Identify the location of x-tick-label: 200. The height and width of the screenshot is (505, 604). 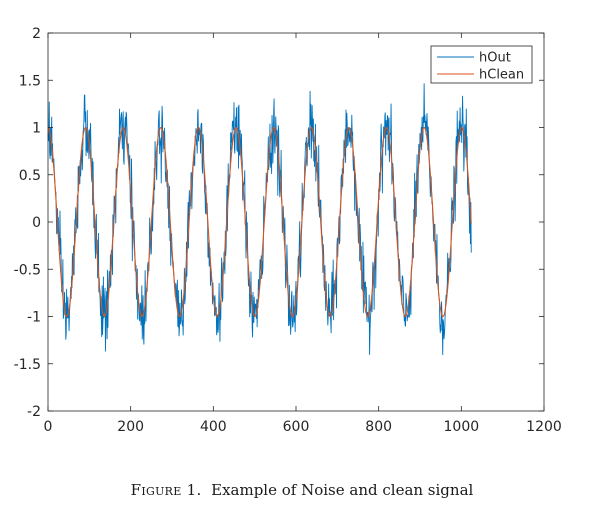
(130, 427).